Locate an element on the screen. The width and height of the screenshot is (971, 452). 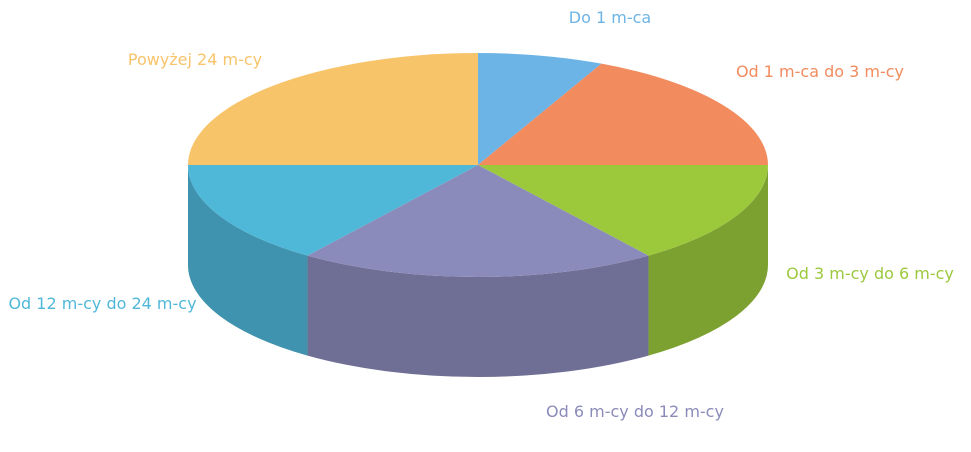
slice-label: Do 1 m-ca is located at coordinates (610, 17).